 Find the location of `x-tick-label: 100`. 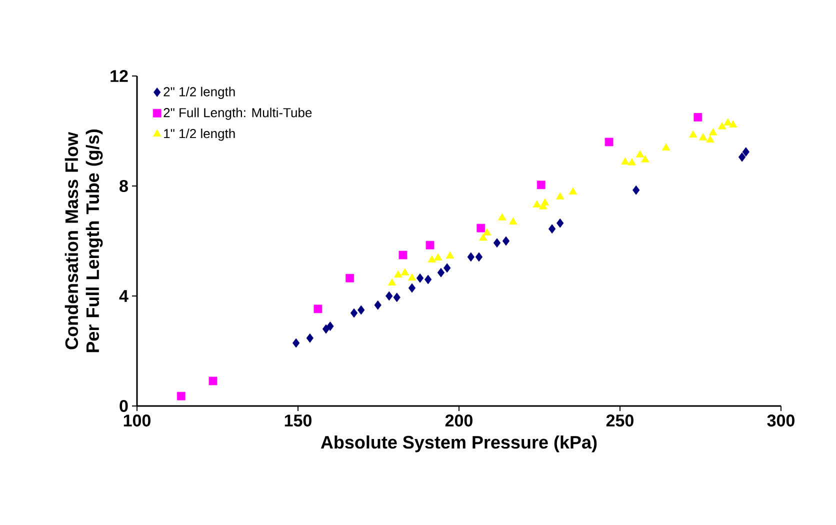

x-tick-label: 100 is located at coordinates (137, 420).